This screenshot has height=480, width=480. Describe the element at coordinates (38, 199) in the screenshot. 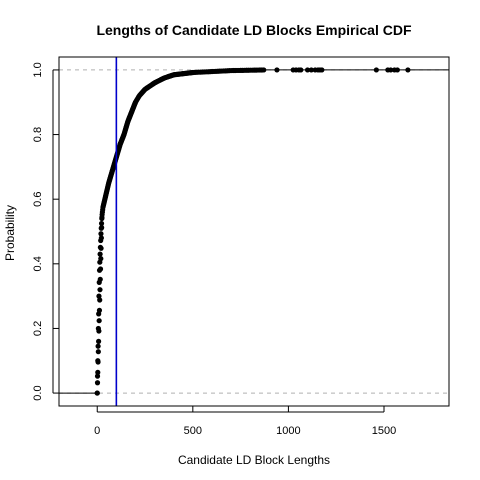

I see `y-tick-label: 0.6` at that location.